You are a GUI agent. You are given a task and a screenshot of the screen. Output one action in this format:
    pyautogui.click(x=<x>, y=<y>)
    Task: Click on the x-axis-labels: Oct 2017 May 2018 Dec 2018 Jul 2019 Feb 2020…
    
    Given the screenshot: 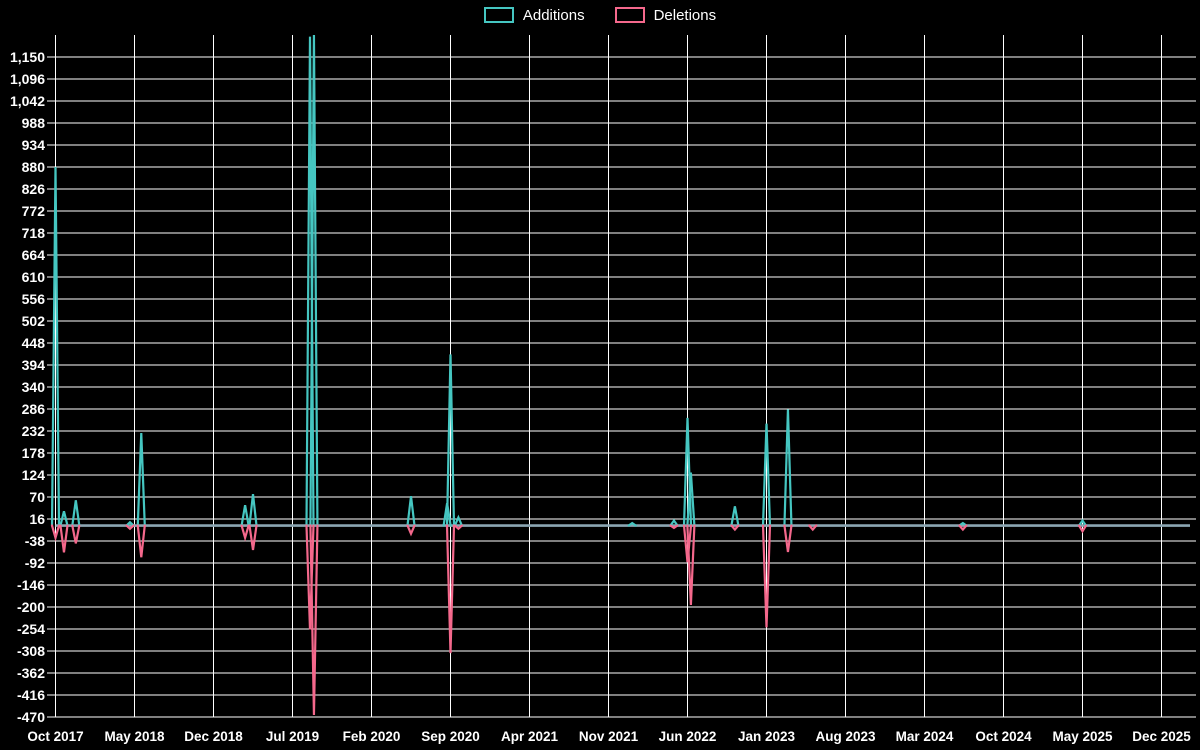 What is the action you would take?
    pyautogui.click(x=609, y=736)
    